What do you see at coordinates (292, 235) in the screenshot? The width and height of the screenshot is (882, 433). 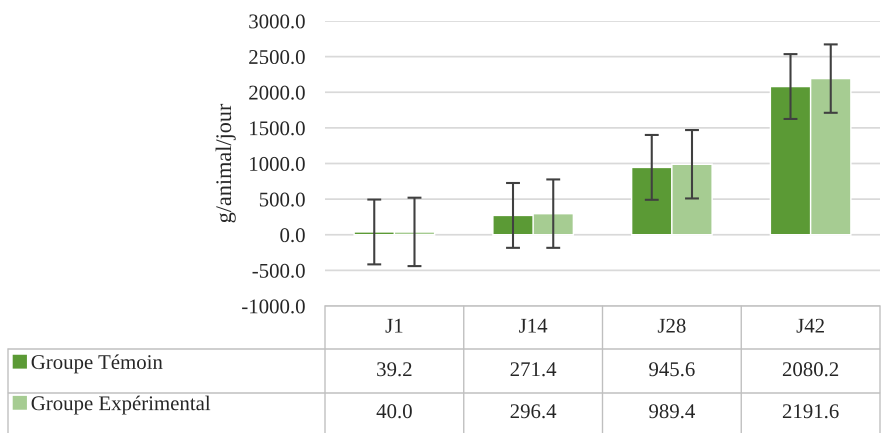 I see `y-tick-label: 0.0` at bounding box center [292, 235].